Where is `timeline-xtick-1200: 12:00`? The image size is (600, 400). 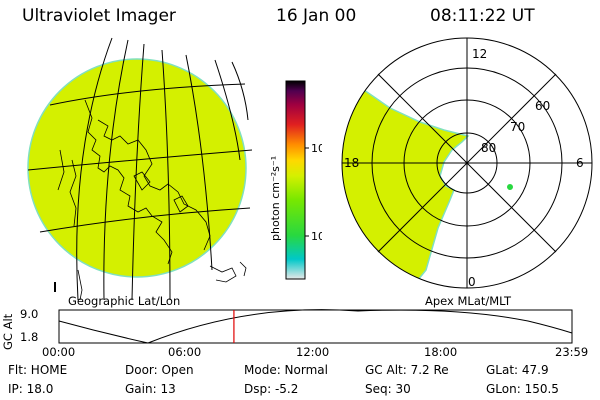
timeline-xtick-1200: 12:00 is located at coordinates (313, 352).